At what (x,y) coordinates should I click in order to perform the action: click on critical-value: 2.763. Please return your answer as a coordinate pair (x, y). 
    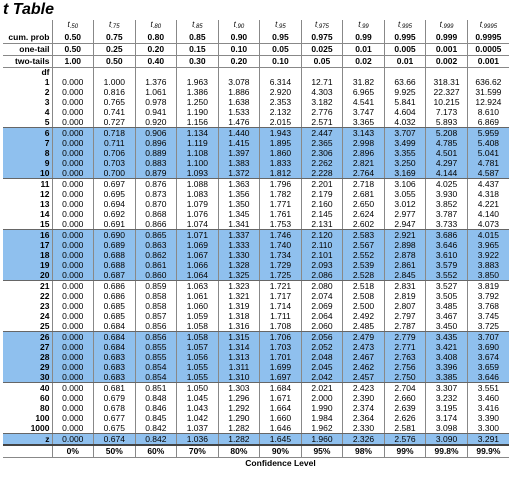
    Looking at the image, I should click on (404, 357).